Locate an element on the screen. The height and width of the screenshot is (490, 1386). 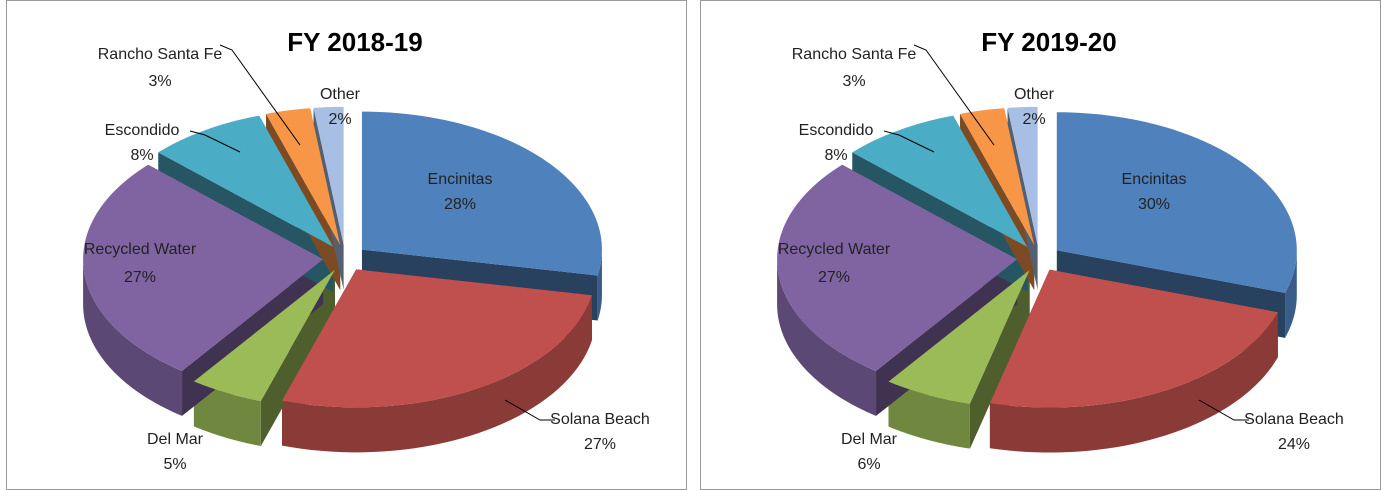
chart-title: FY 2018-19 is located at coordinates (354, 42).